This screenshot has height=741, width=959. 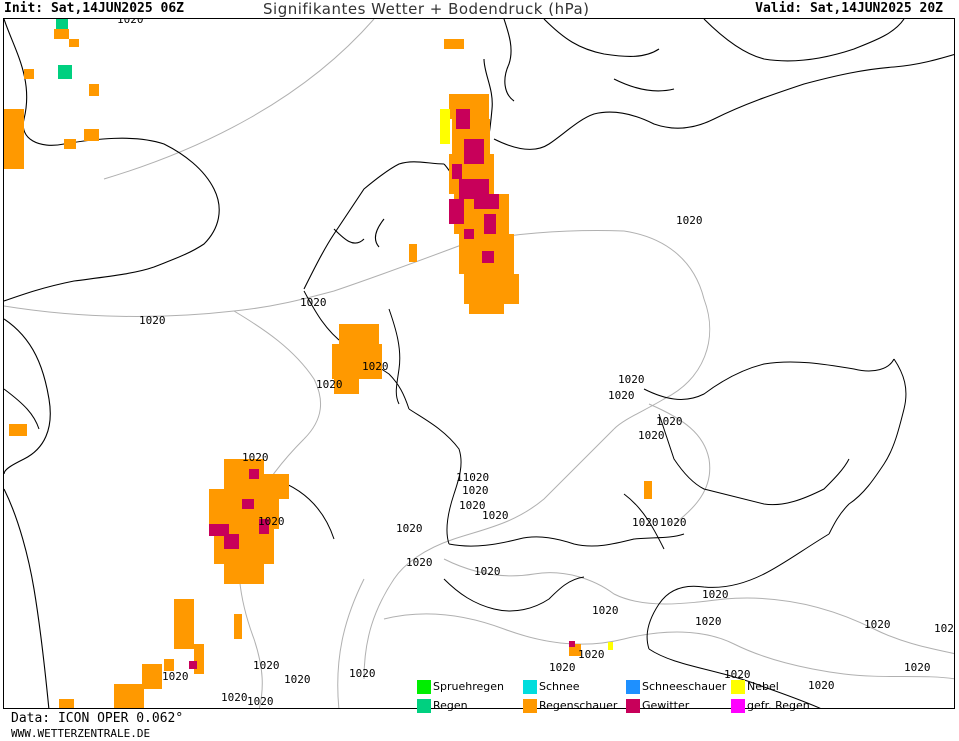 What do you see at coordinates (526, 379) in the screenshot?
I see `precip-nebel` at bounding box center [526, 379].